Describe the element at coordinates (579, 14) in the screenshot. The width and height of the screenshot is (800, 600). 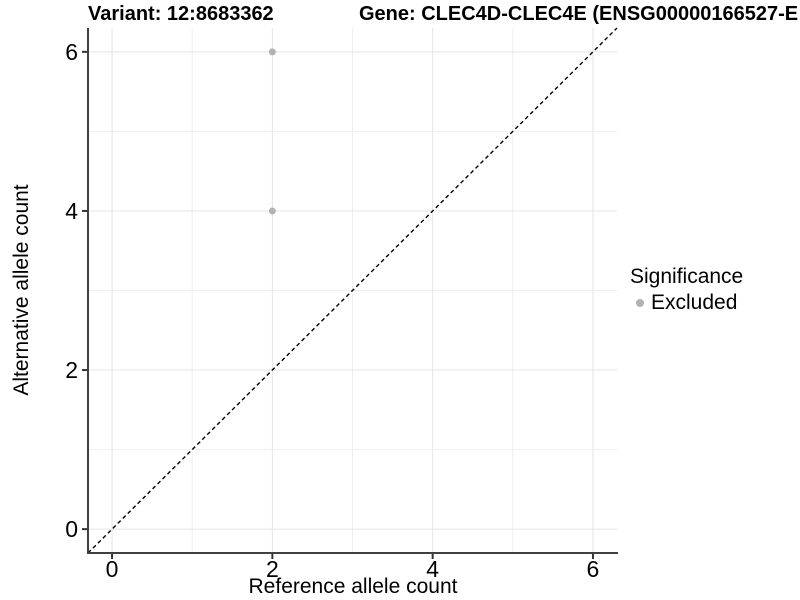
I see `gene-title: Gene: CLEC4D-CLEC4E (ENSG00000166527-E` at that location.